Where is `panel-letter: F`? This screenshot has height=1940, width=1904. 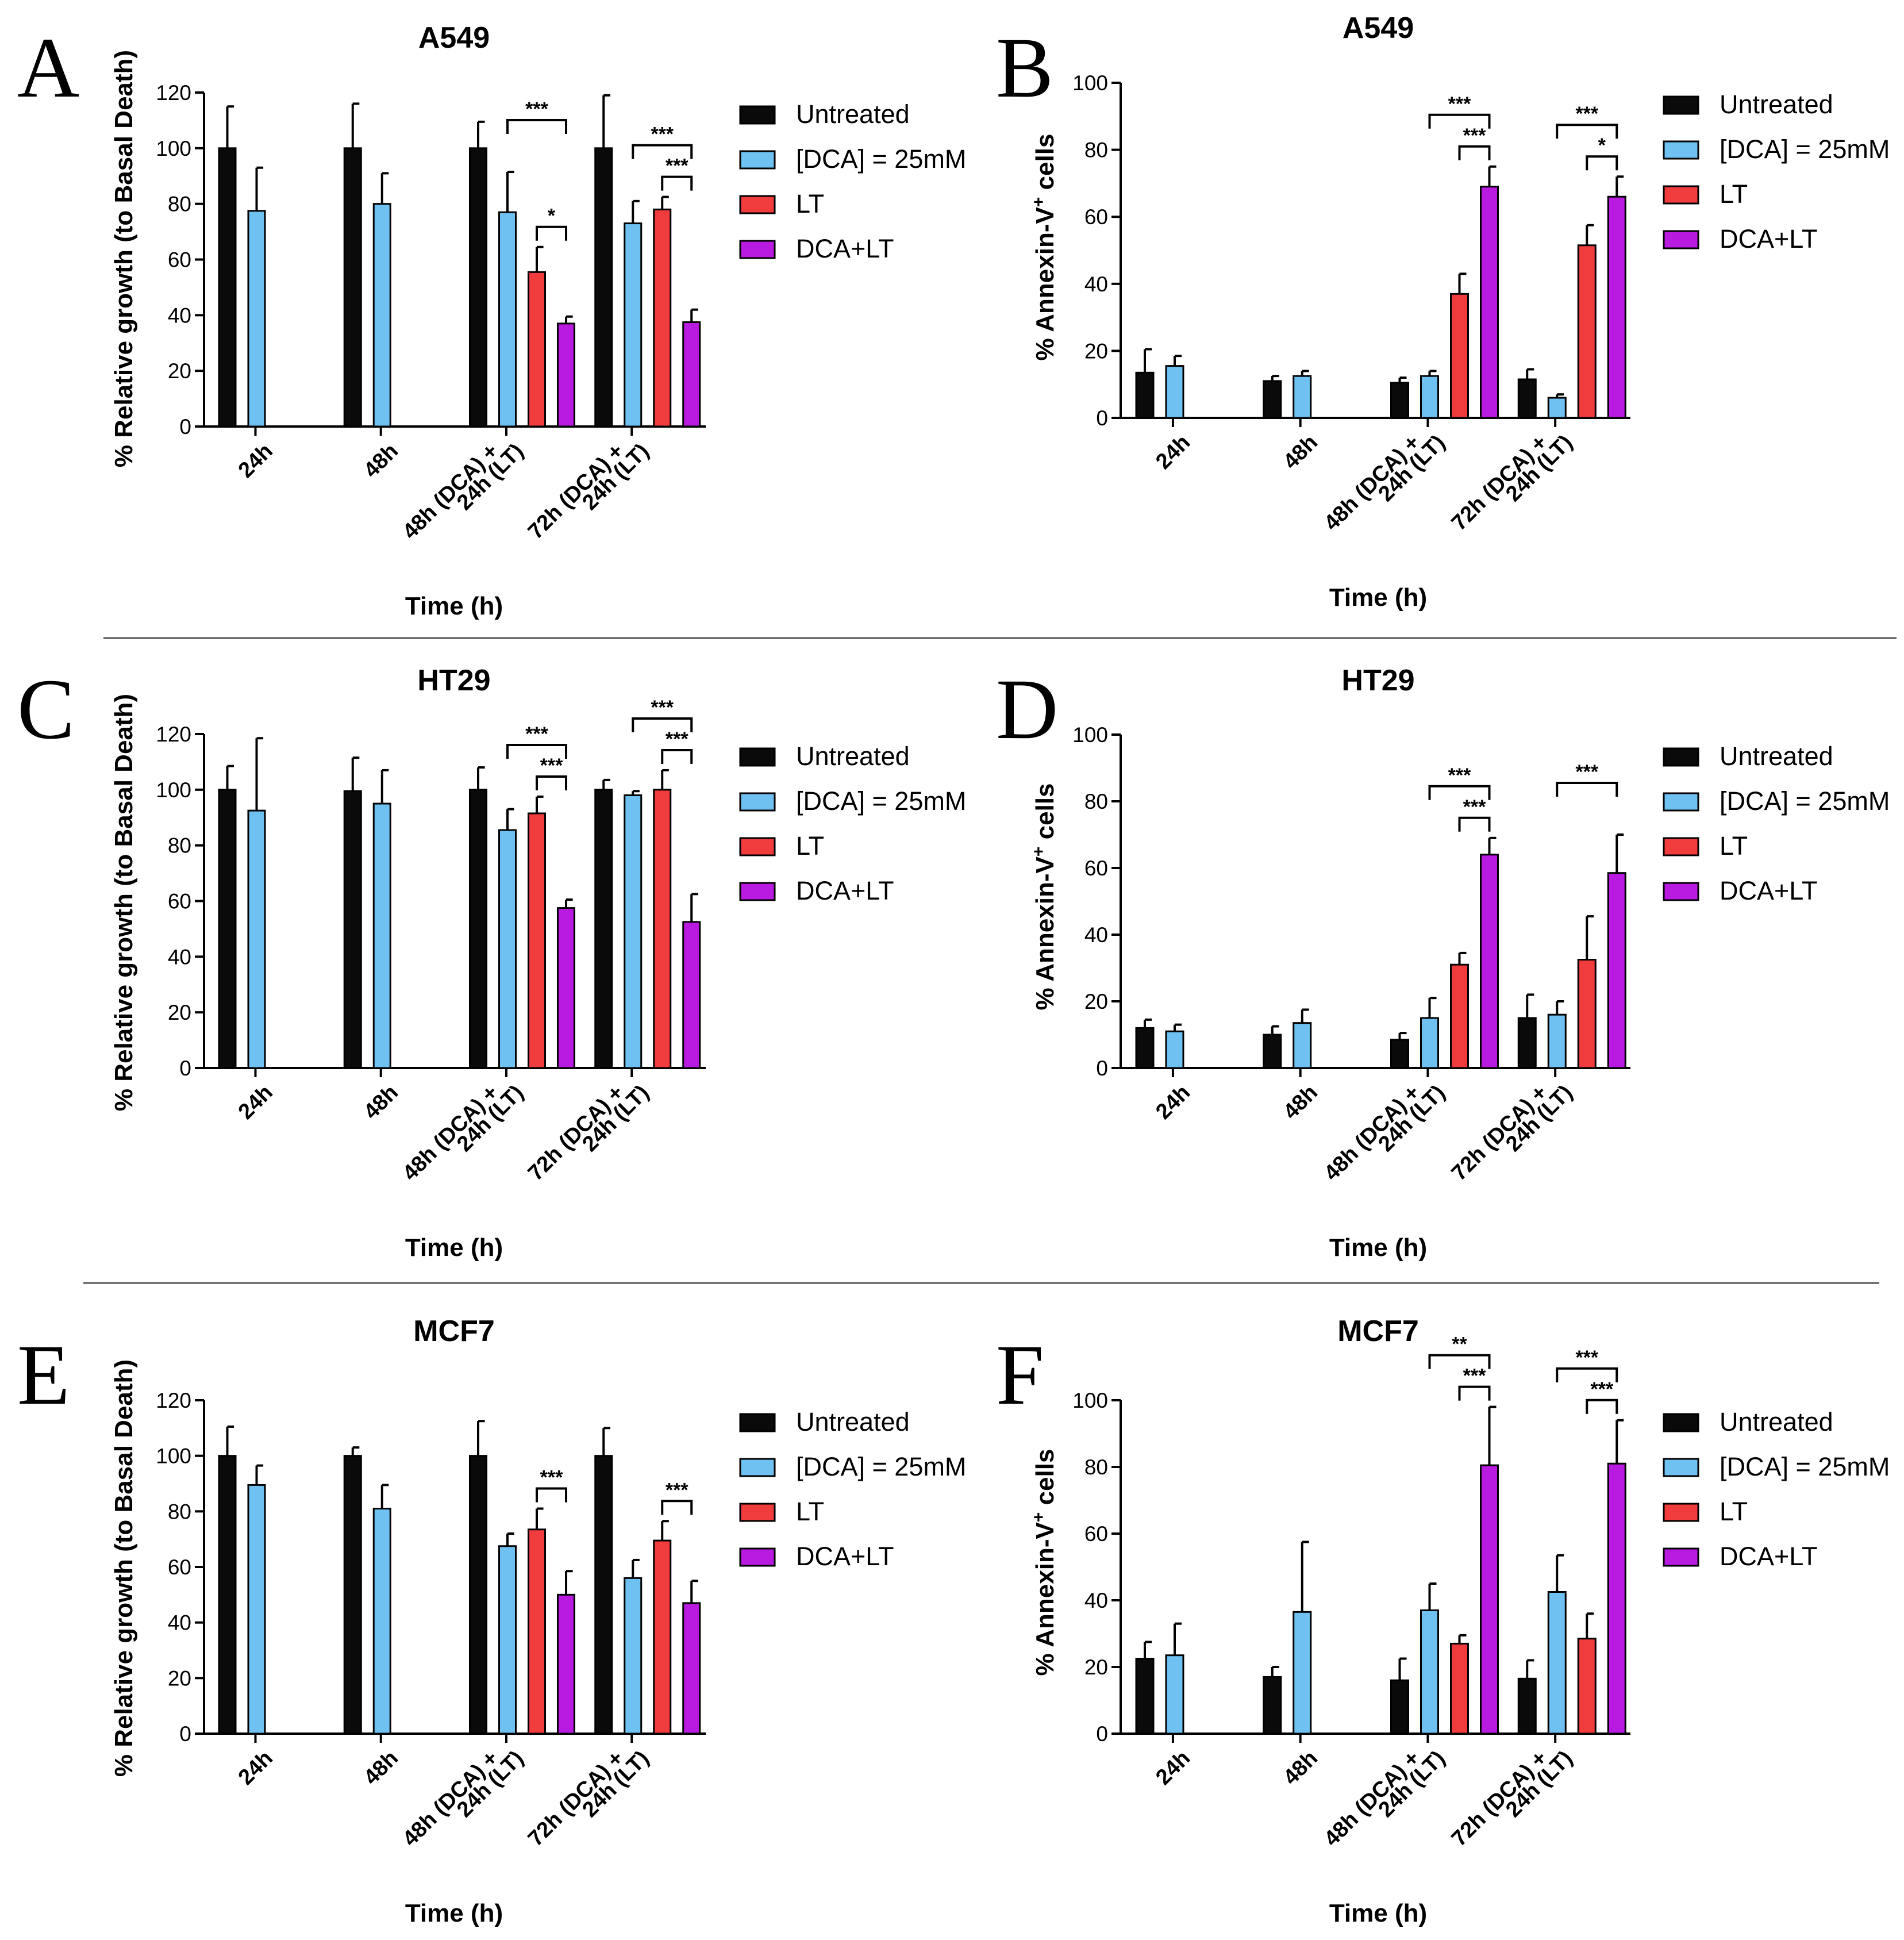
panel-letter: F is located at coordinates (1020, 1375).